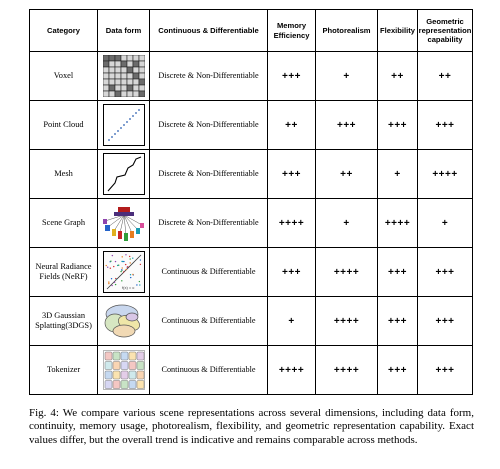  I want to click on header-geometric: Geometric representation capability, so click(445, 30).